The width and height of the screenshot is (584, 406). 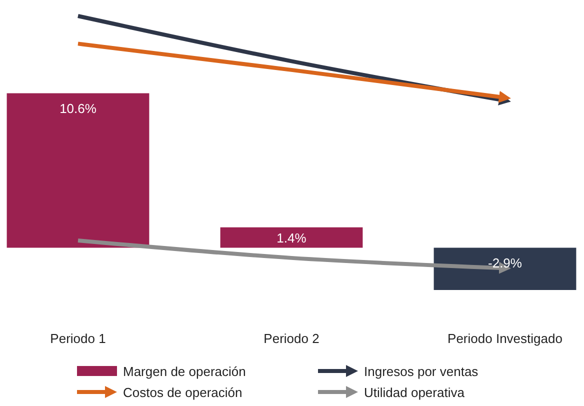 I want to click on x-tick-label: Periodo 1, so click(x=78, y=338).